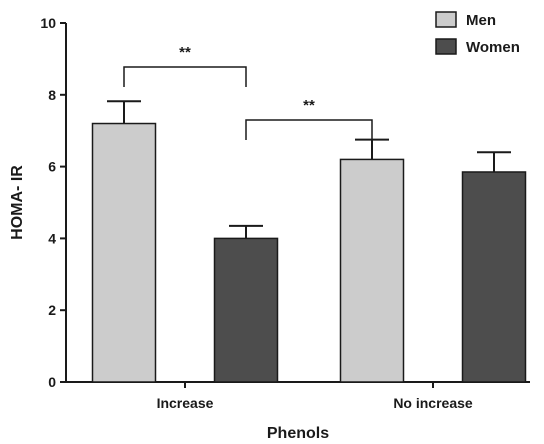 Image resolution: width=544 pixels, height=444 pixels. I want to click on bar-women-increase, so click(246, 310).